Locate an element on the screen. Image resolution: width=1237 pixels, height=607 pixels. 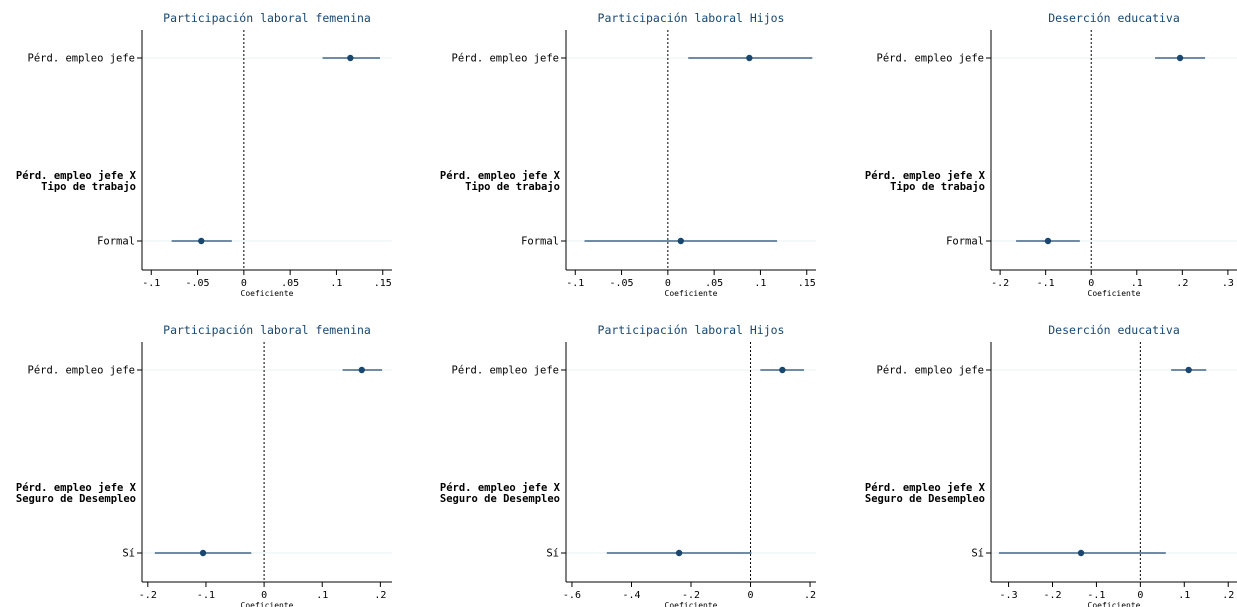
x-tick-label: -.6 is located at coordinates (572, 595).